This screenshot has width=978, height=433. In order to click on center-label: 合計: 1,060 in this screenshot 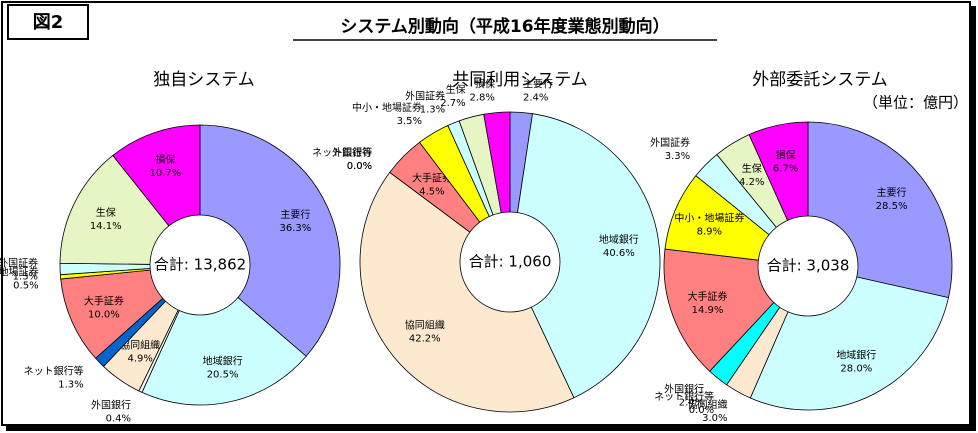, I will do `click(510, 262)`.